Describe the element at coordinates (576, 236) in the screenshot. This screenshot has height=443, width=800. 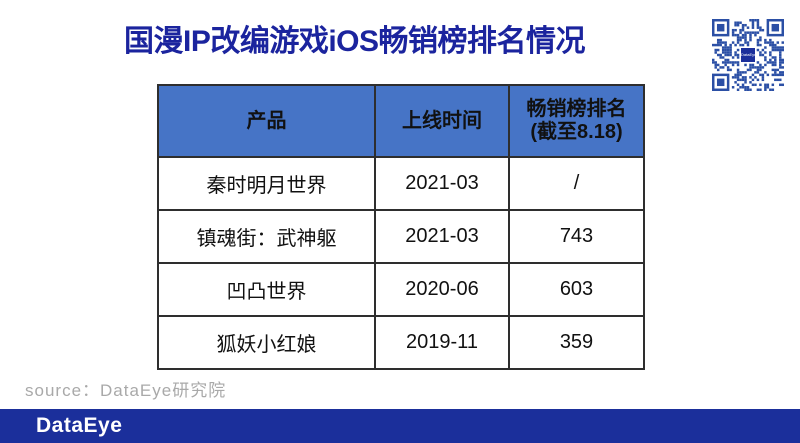
I see `cell-rank: 743` at that location.